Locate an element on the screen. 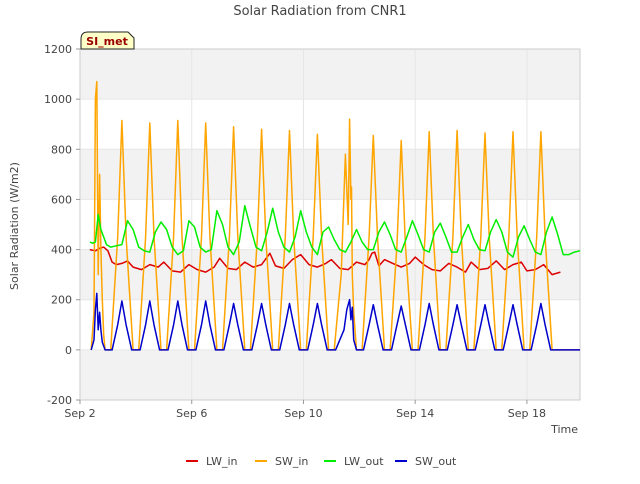  y-tick-label: -200 is located at coordinates (59, 400).